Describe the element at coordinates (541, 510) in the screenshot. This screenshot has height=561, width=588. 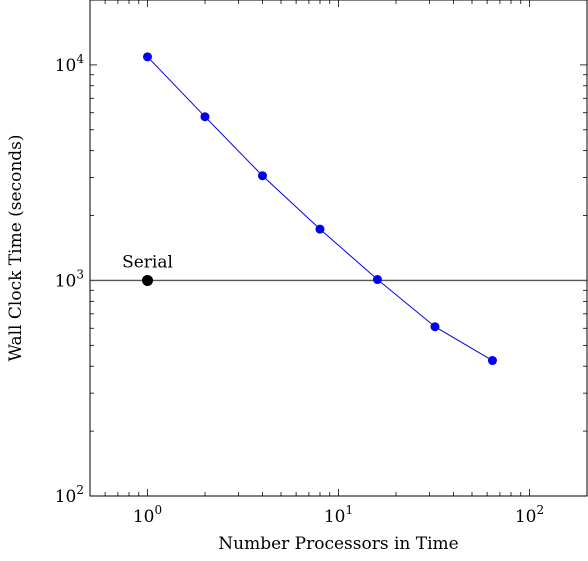
I see `x-tick-label-exponent: 2` at that location.